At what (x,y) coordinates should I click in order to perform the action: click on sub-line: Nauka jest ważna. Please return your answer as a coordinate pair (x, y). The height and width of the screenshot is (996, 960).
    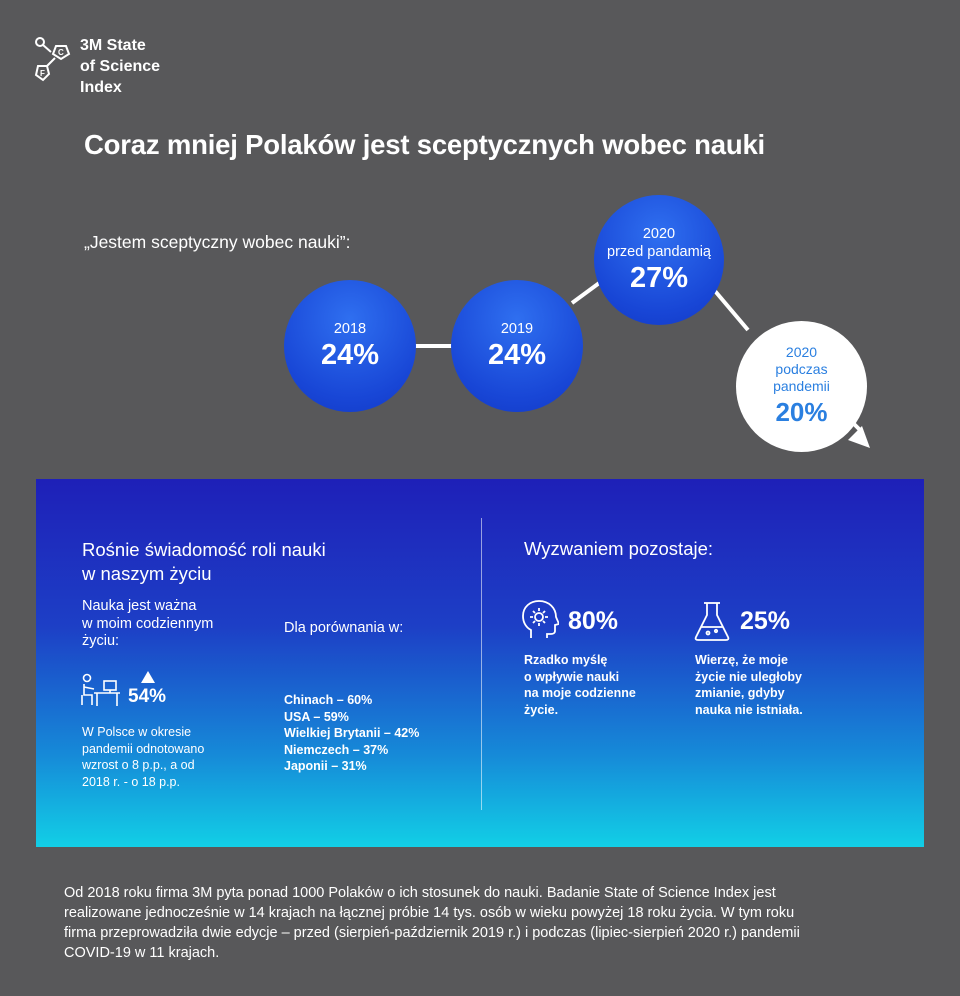
    Looking at the image, I should click on (139, 606).